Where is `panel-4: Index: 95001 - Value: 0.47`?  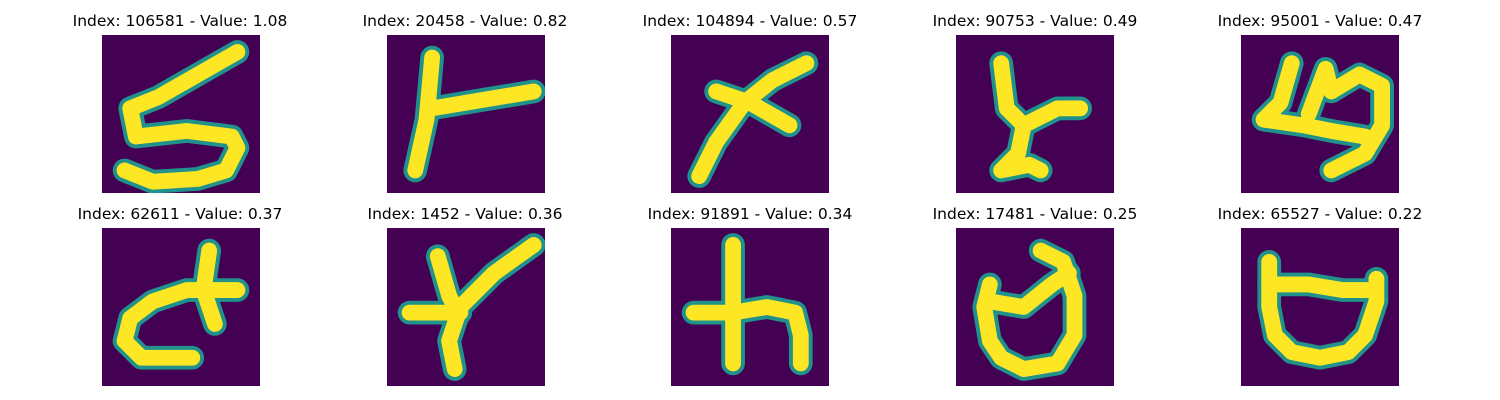 panel-4: Index: 95001 - Value: 0.47 is located at coordinates (1320, 105).